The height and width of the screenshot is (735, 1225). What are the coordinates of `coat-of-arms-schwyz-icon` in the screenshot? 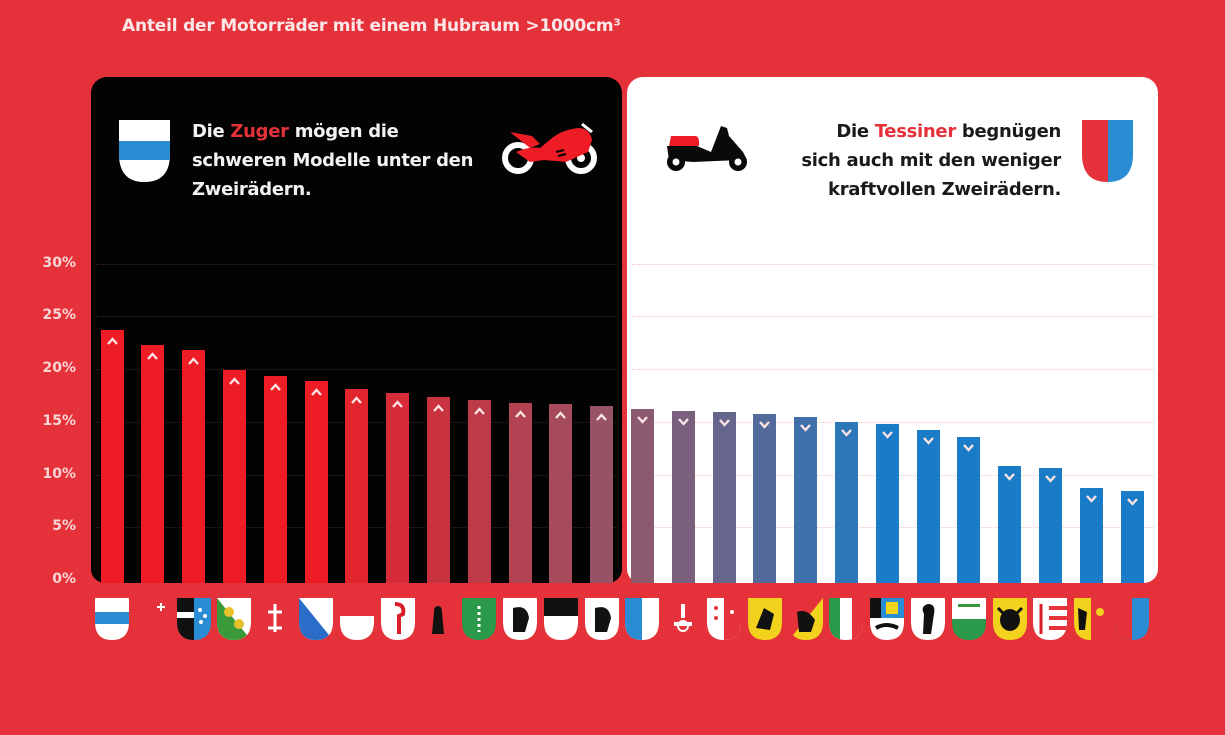 It's located at (152, 619).